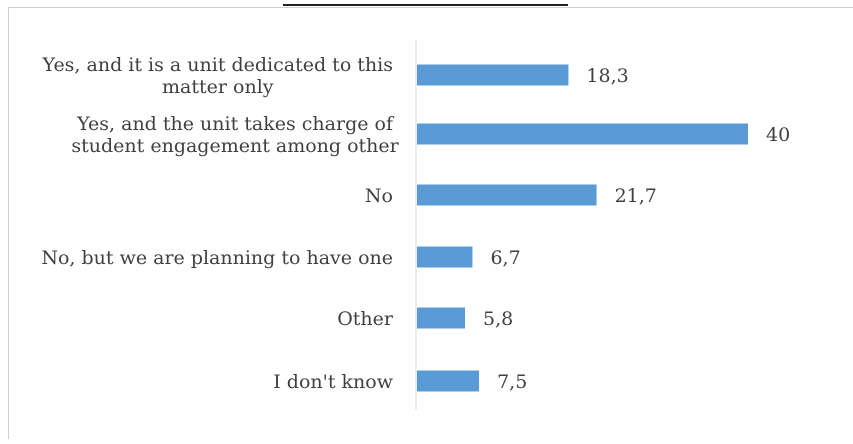  I want to click on data-label: 18,3, so click(607, 76).